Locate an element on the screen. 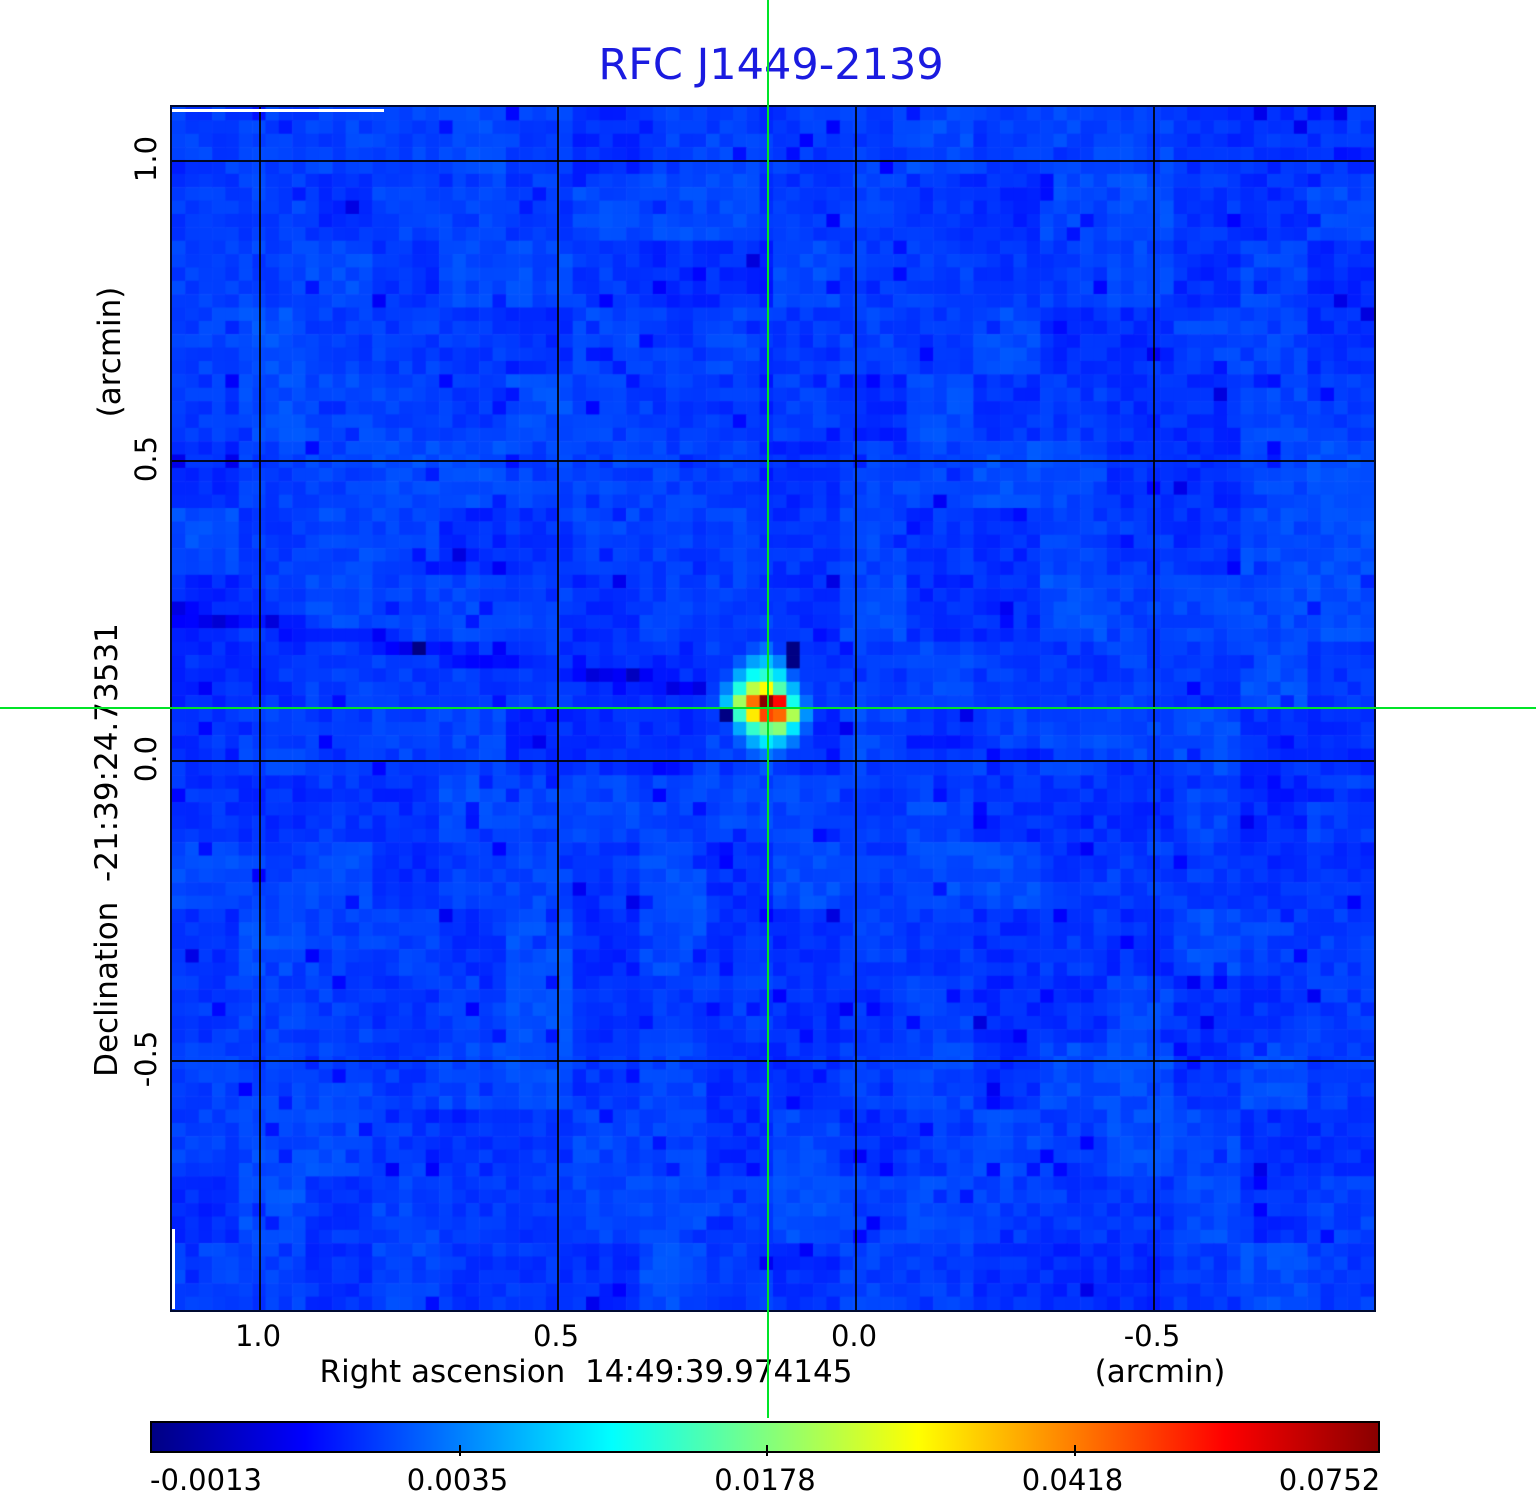 This screenshot has width=1536, height=1511. y-axis-unit-label: (arcmin) is located at coordinates (110, 352).